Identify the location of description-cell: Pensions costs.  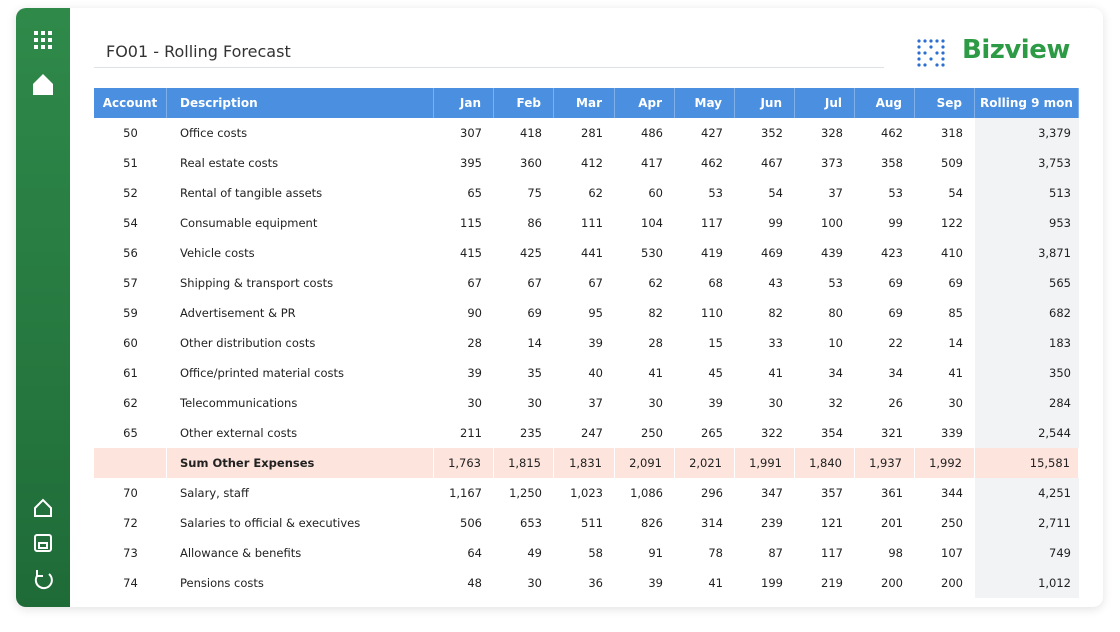
(222, 583).